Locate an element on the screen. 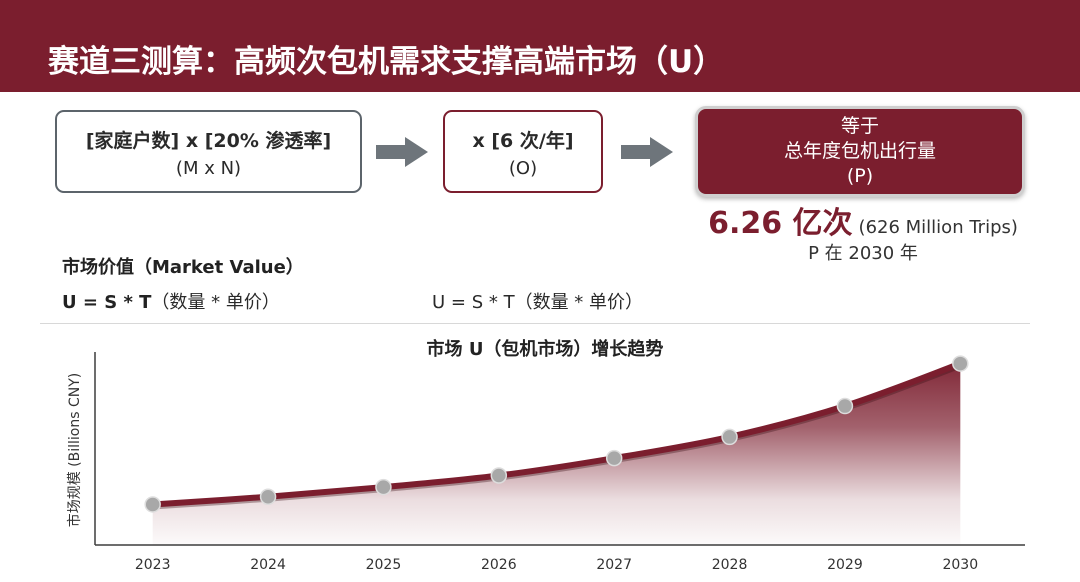  market-value-heading: 市场价值（Market Value） is located at coordinates (183, 267).